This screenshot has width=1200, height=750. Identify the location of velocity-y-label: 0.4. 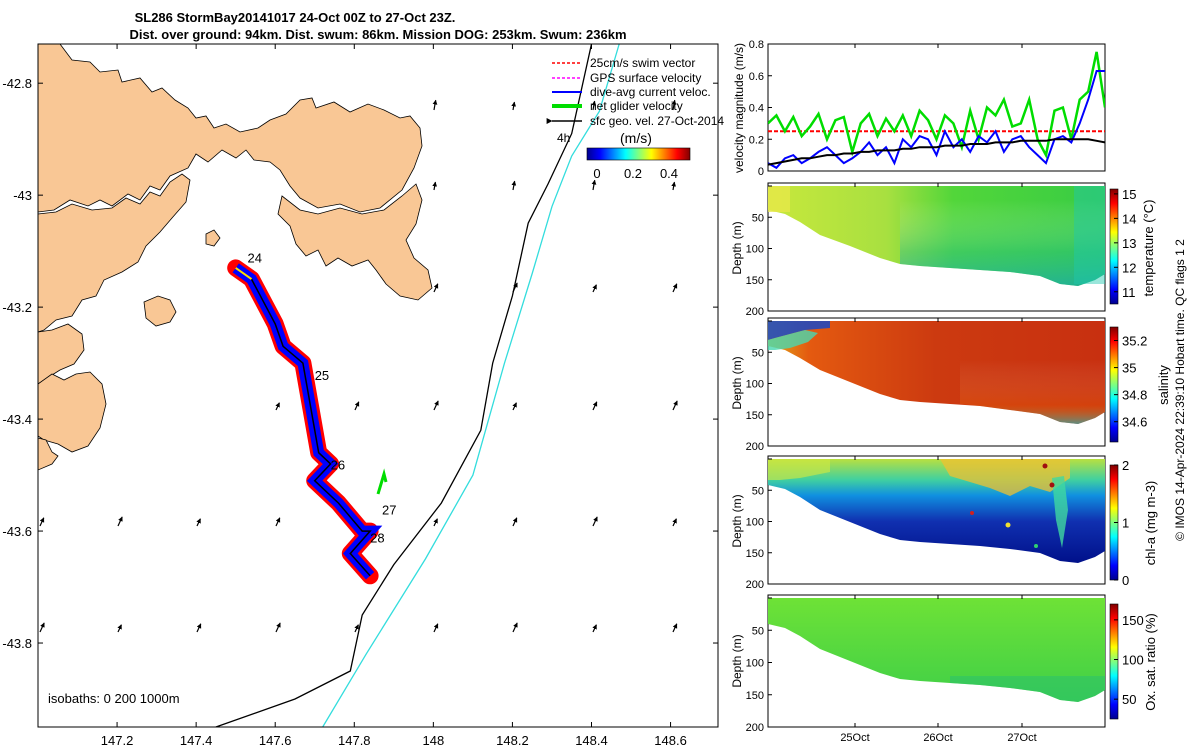
(756, 109).